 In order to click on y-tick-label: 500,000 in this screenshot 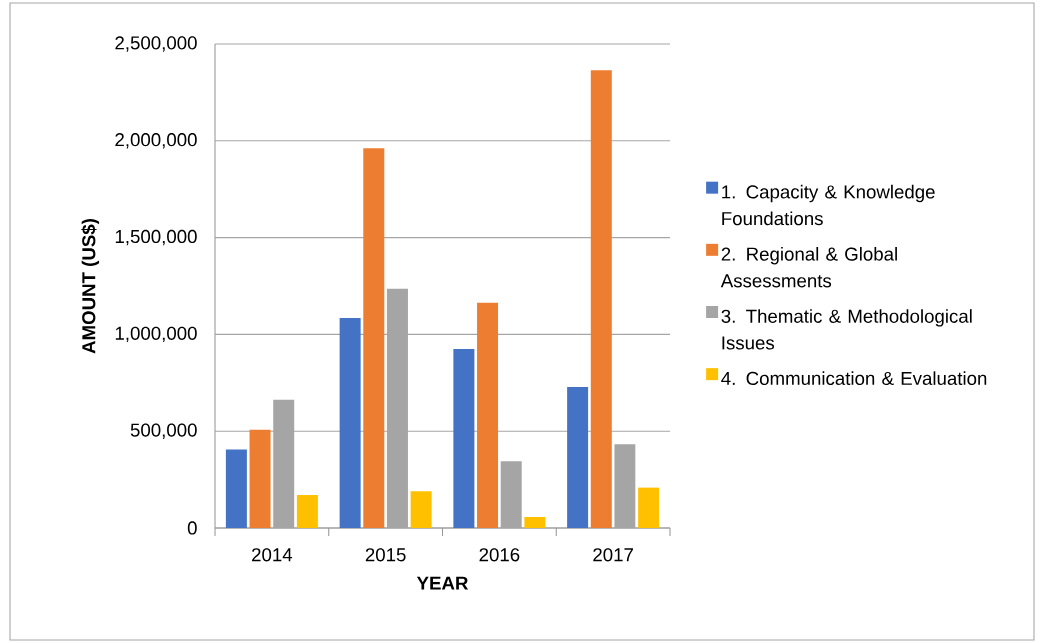, I will do `click(163, 431)`.